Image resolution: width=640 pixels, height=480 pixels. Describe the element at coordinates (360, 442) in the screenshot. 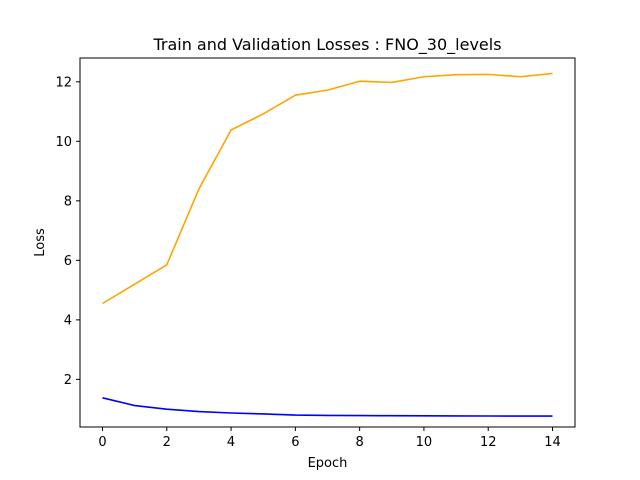

I see `x-tick-label: 8` at that location.